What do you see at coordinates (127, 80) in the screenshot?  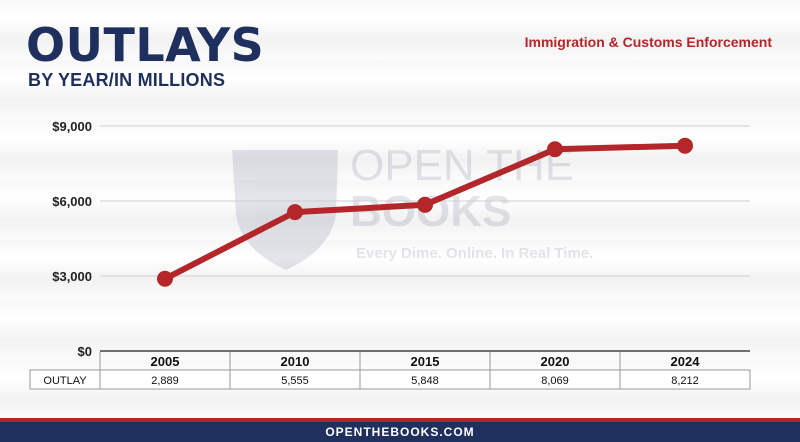 I see `chart-subtitle: BY YEAR/IN MILLIONS` at bounding box center [127, 80].